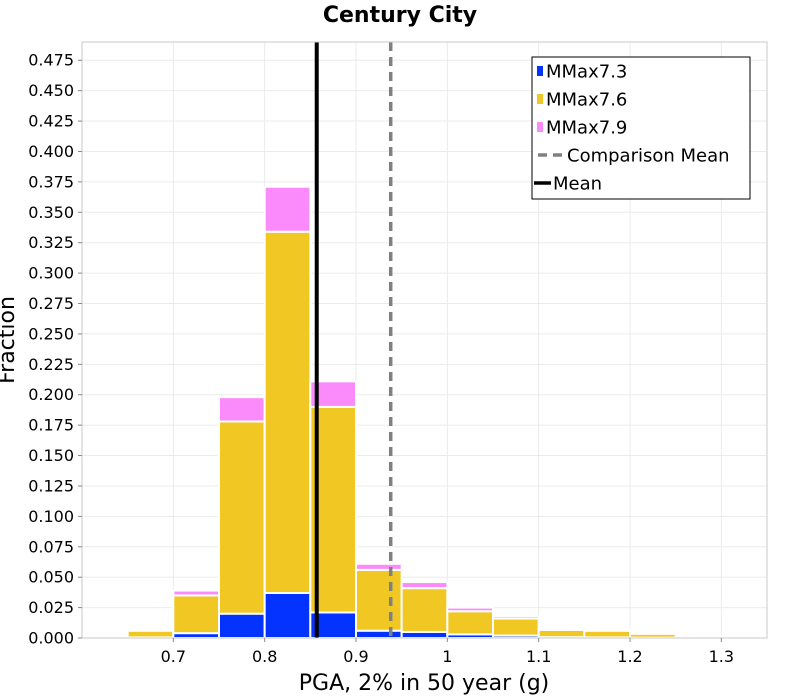  I want to click on y-tick-label: 0.475, so click(51, 60).